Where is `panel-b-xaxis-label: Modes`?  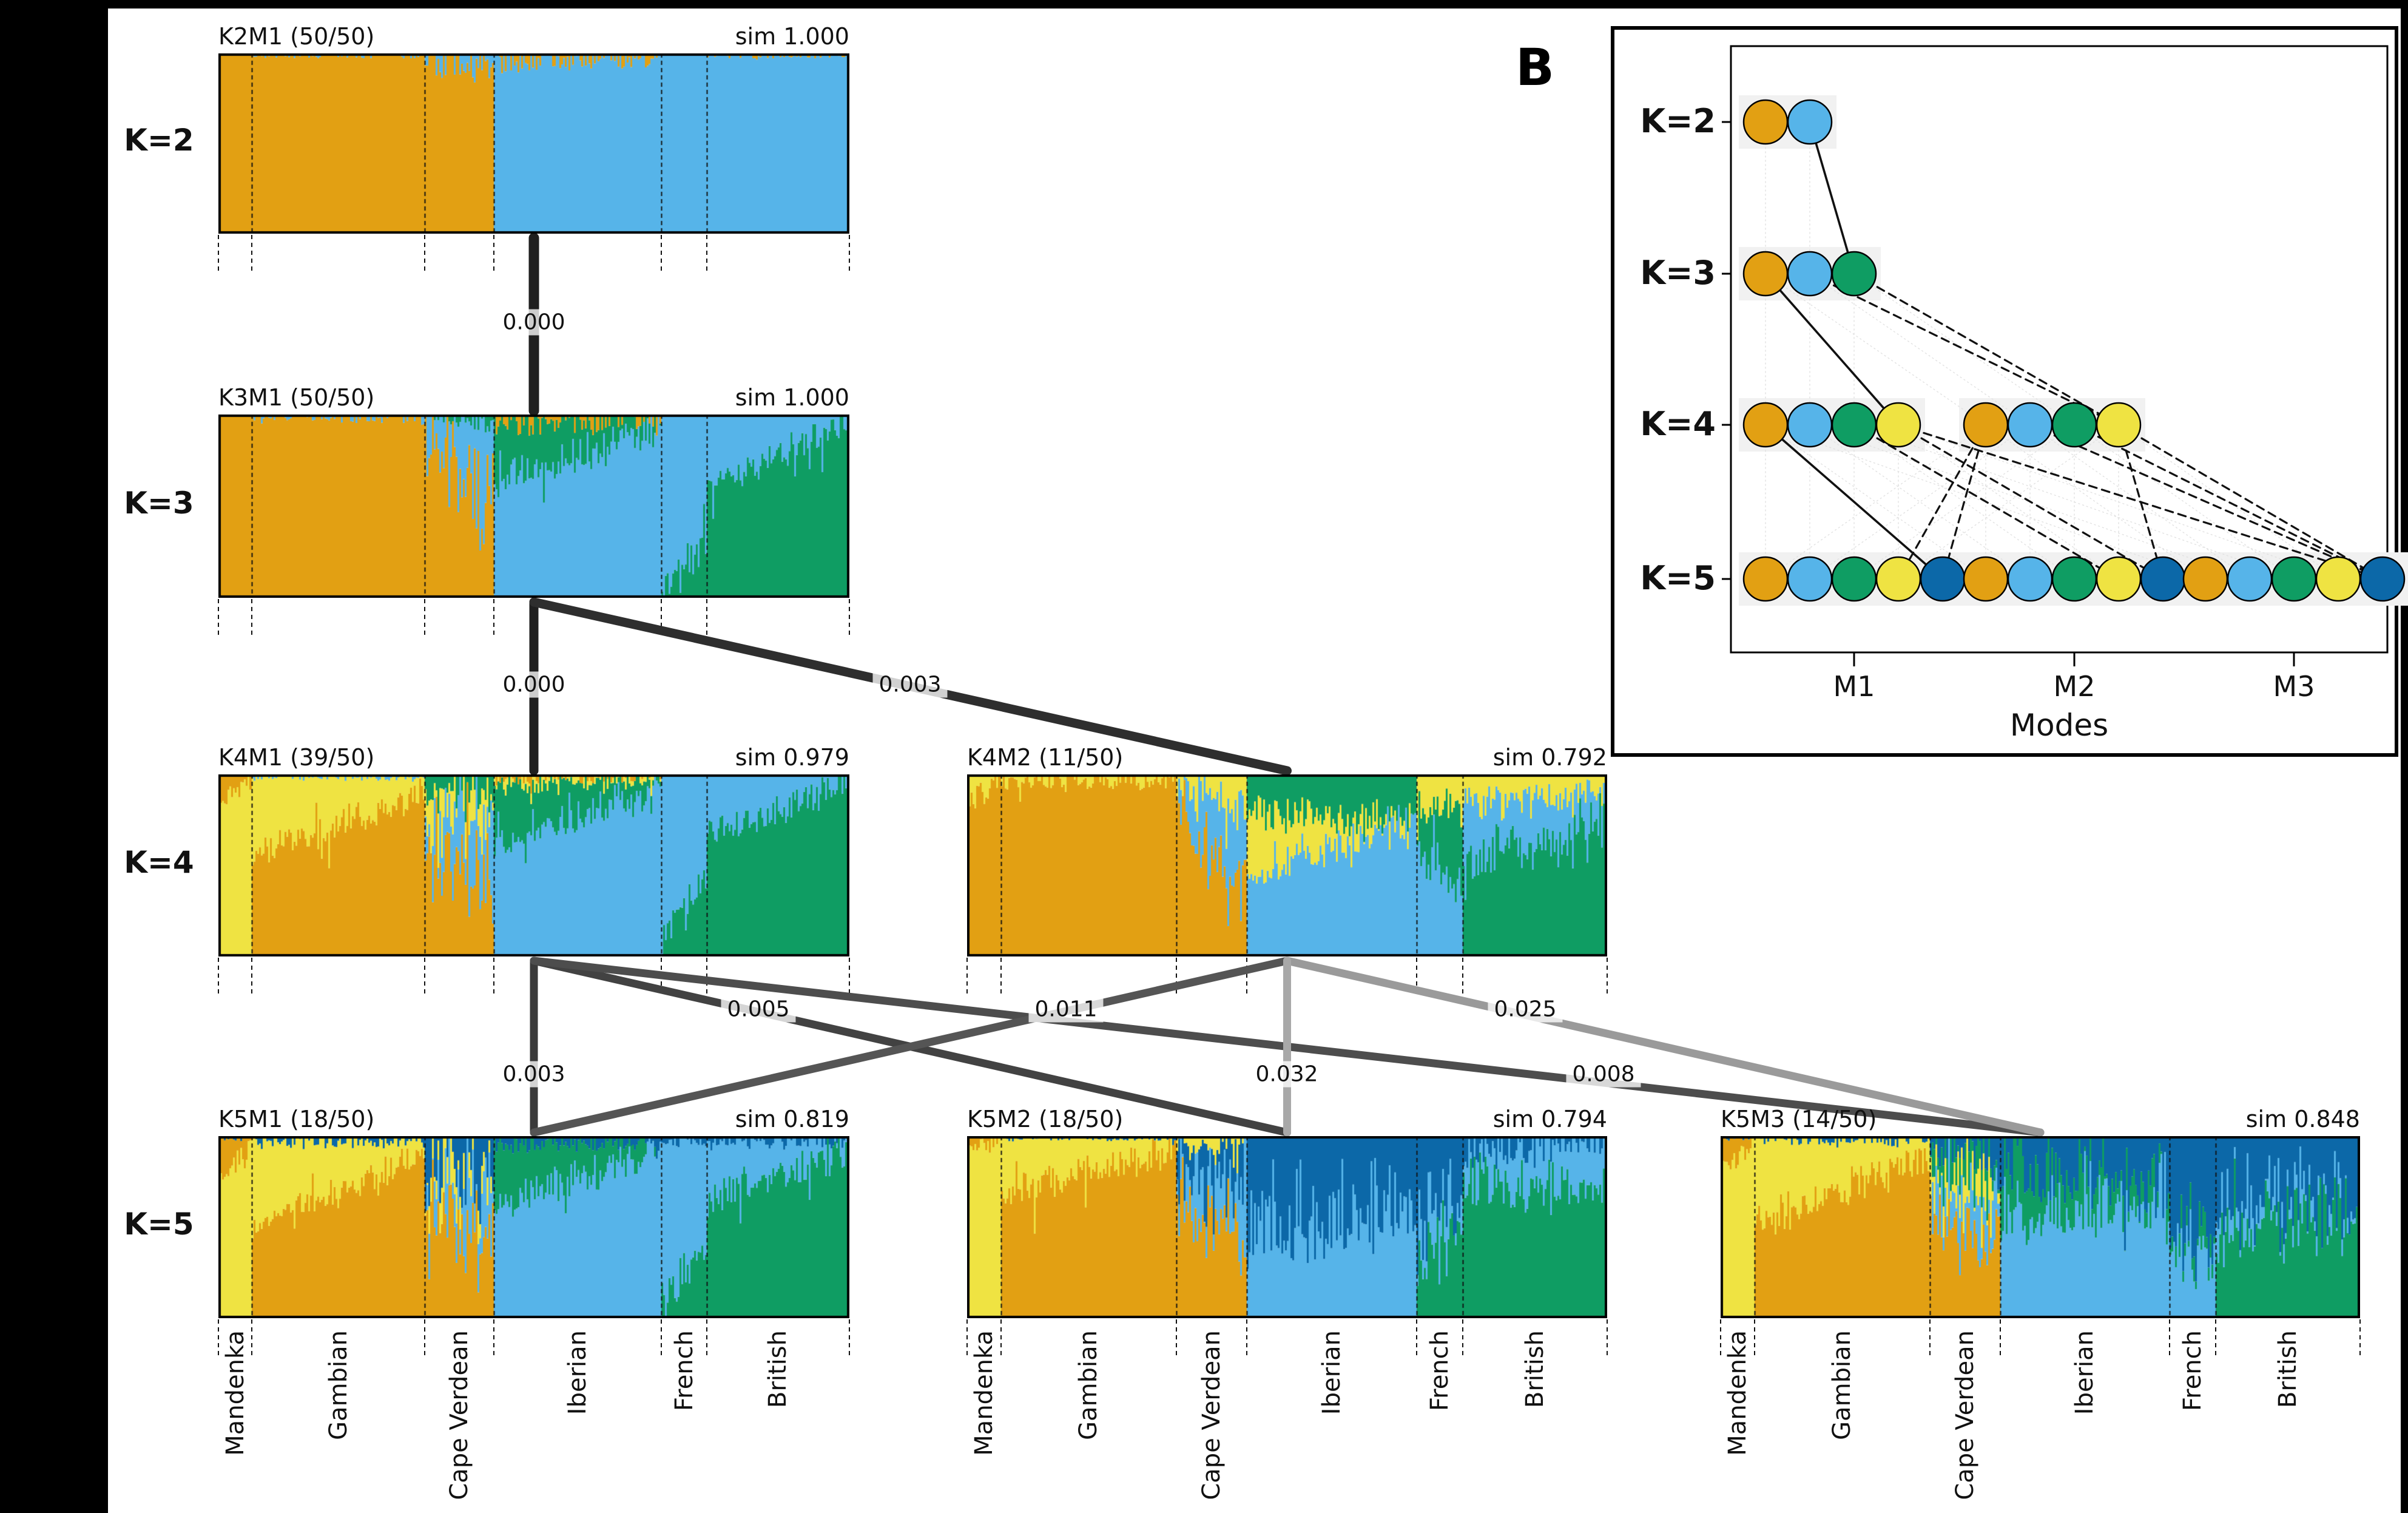 panel-b-xaxis-label: Modes is located at coordinates (2059, 725).